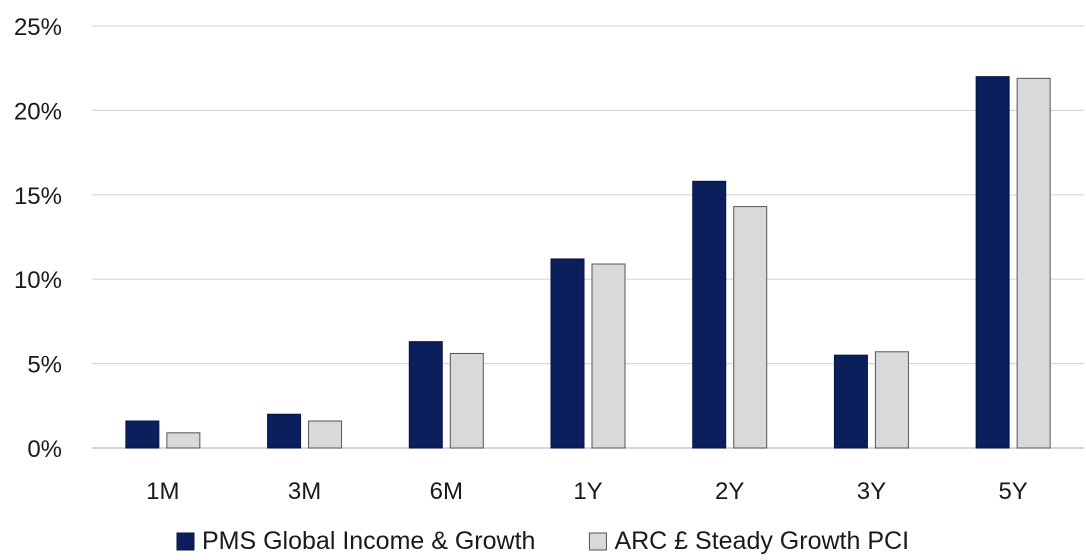 This screenshot has width=1086, height=560. I want to click on x-tick-label: 3M, so click(304, 491).